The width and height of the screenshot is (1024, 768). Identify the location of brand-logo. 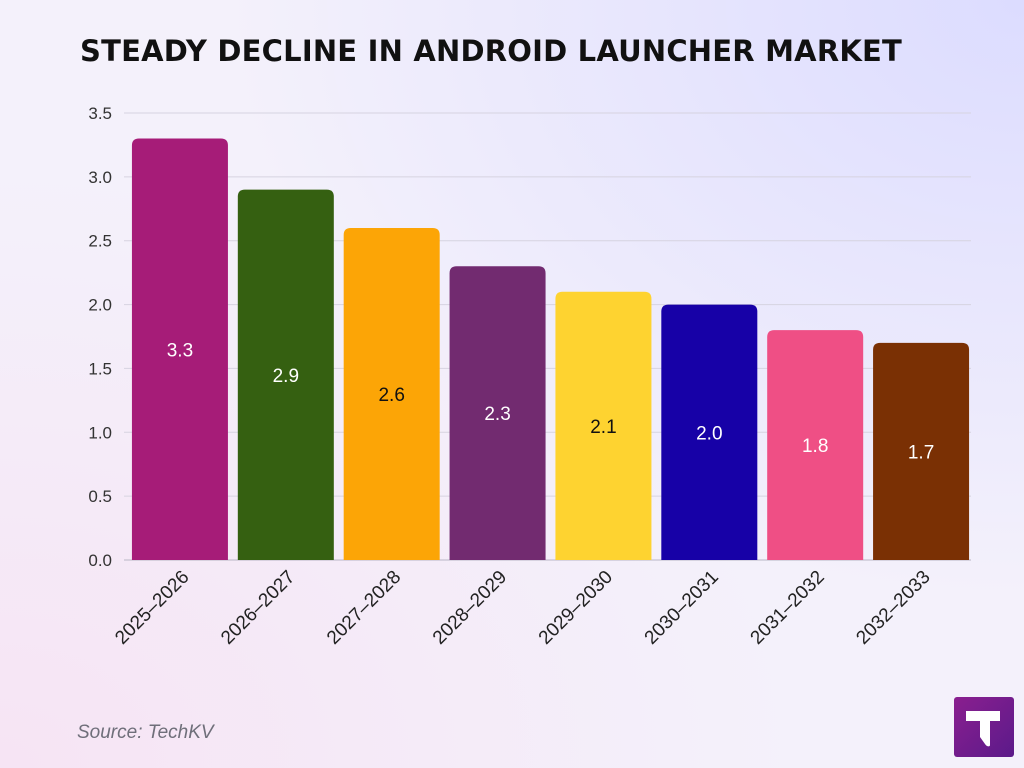
(984, 727).